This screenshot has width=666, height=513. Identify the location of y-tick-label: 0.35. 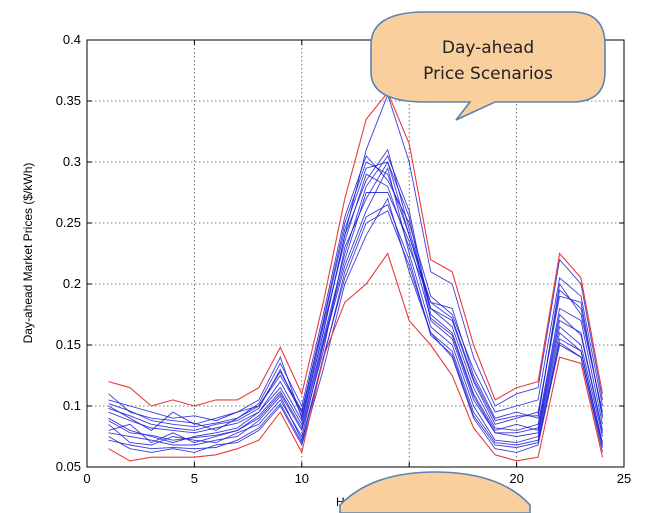
(68, 100).